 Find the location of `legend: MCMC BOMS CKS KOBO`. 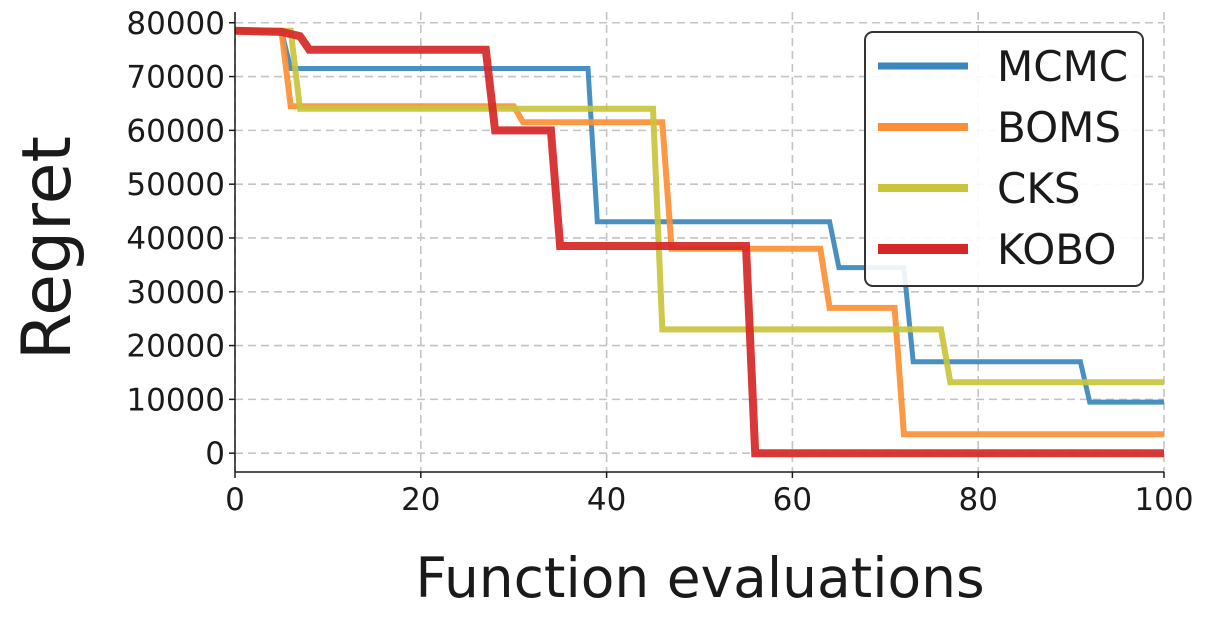

legend: MCMC BOMS CKS KOBO is located at coordinates (1004, 159).